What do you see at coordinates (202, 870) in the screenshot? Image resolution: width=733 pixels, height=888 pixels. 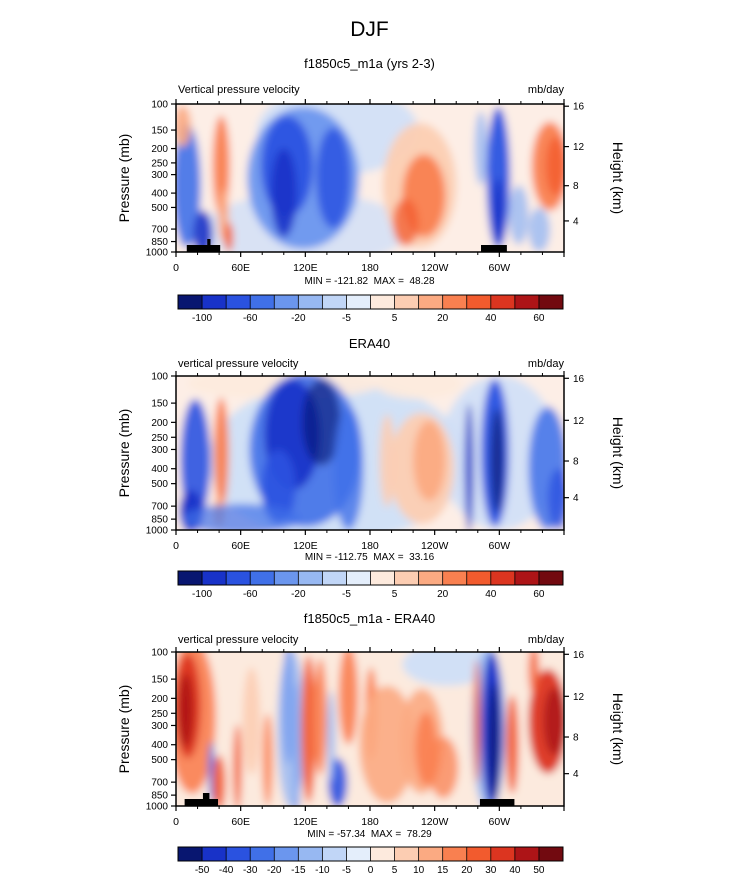 I see `colorbar-tick-label: -50` at bounding box center [202, 870].